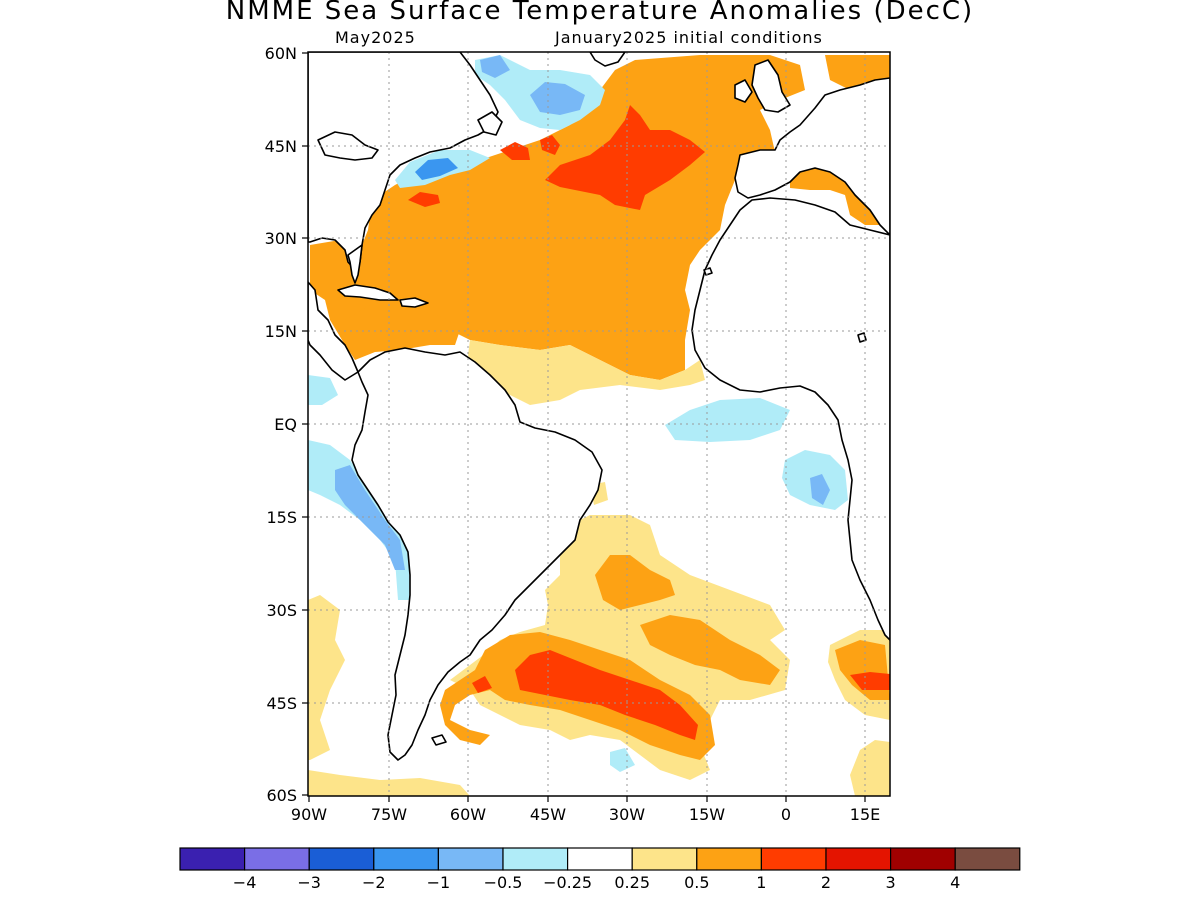  Describe the element at coordinates (708, 271) in the screenshot. I see `canary-islands` at that location.